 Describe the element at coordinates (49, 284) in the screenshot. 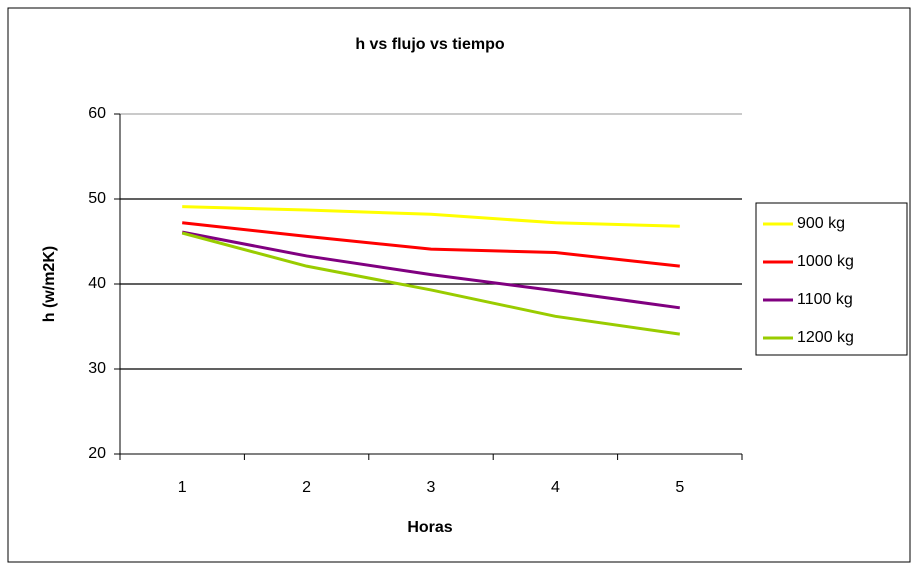

I see `y-axis-label: h (w/m2K)` at that location.